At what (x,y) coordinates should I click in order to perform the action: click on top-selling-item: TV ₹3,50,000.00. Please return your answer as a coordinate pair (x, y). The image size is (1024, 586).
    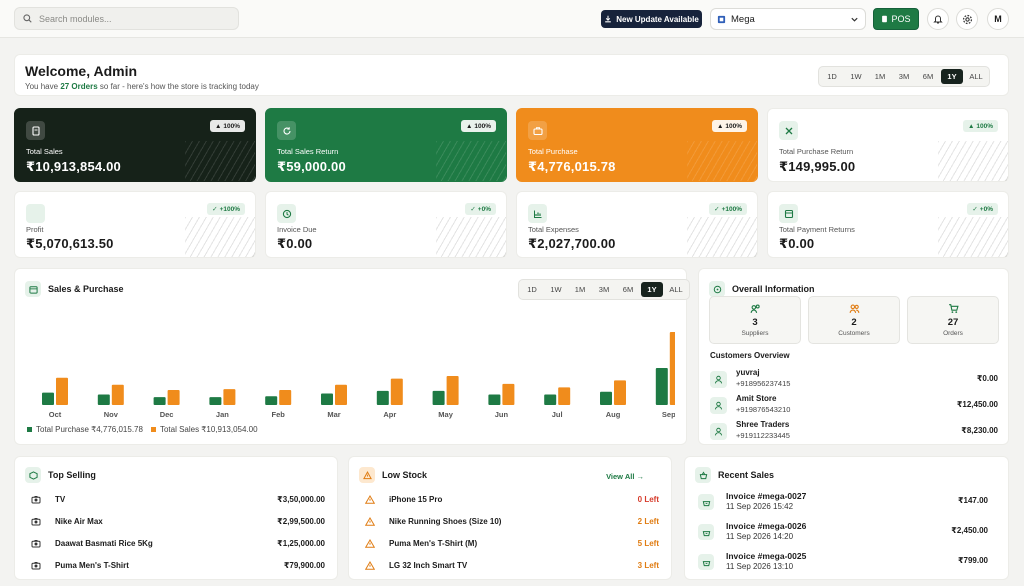
    Looking at the image, I should click on (177, 499).